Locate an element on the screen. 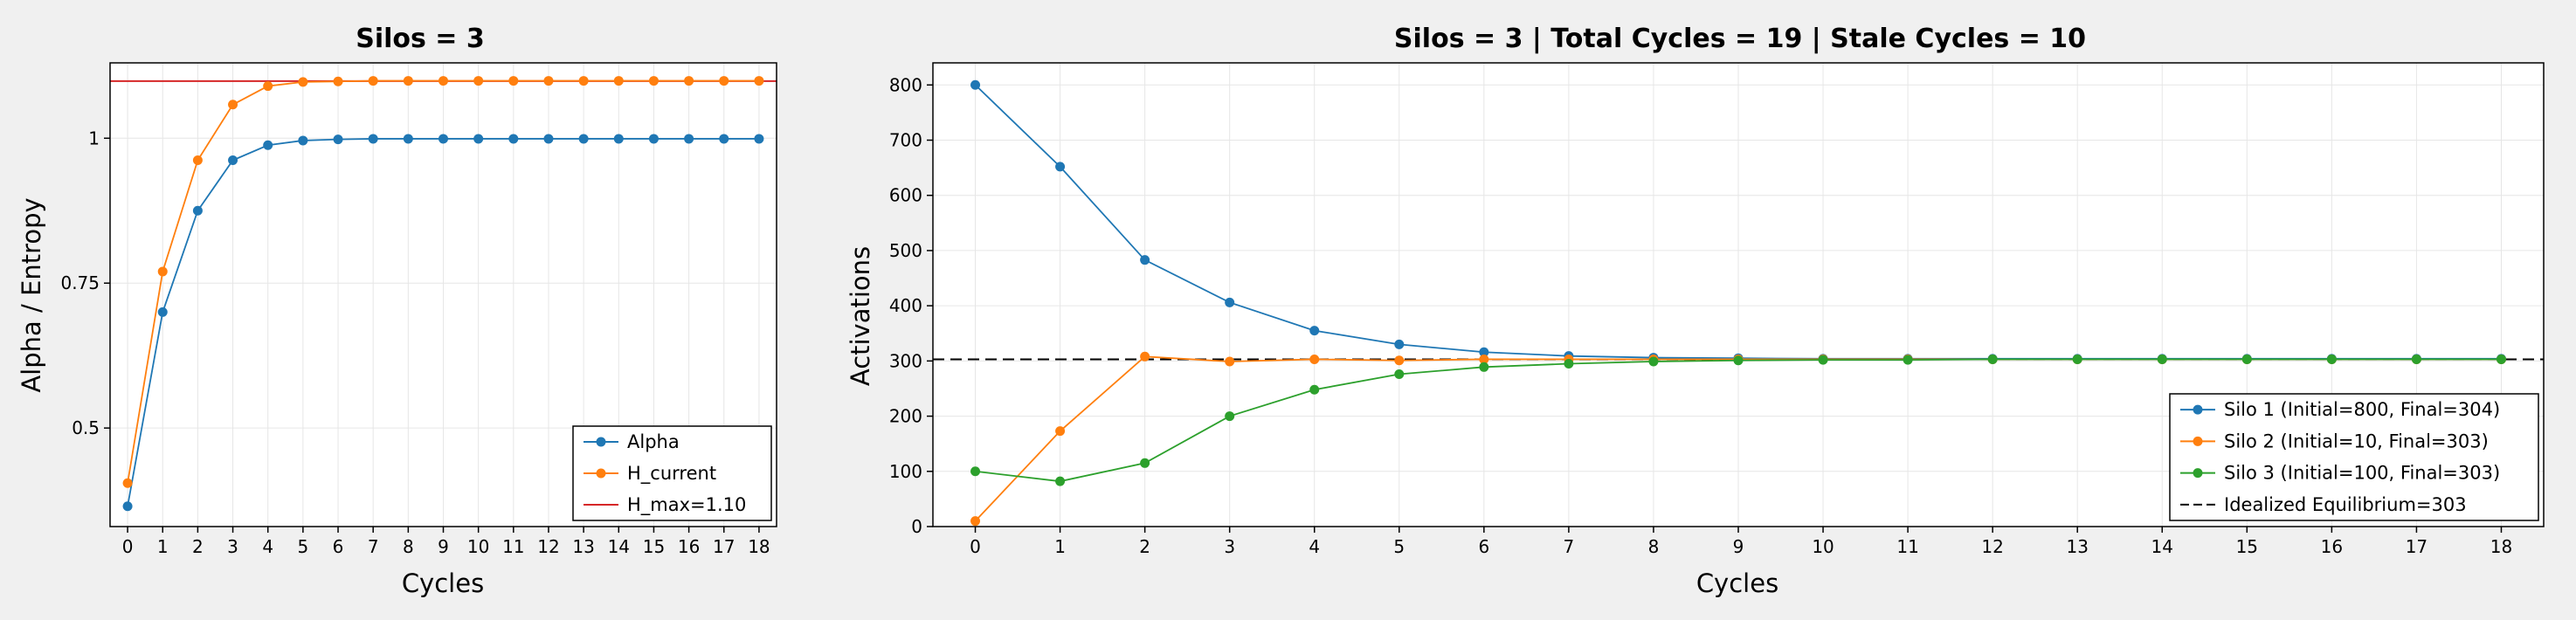 The height and width of the screenshot is (620, 2576). entropy-x-tick-label: 3 is located at coordinates (232, 546).